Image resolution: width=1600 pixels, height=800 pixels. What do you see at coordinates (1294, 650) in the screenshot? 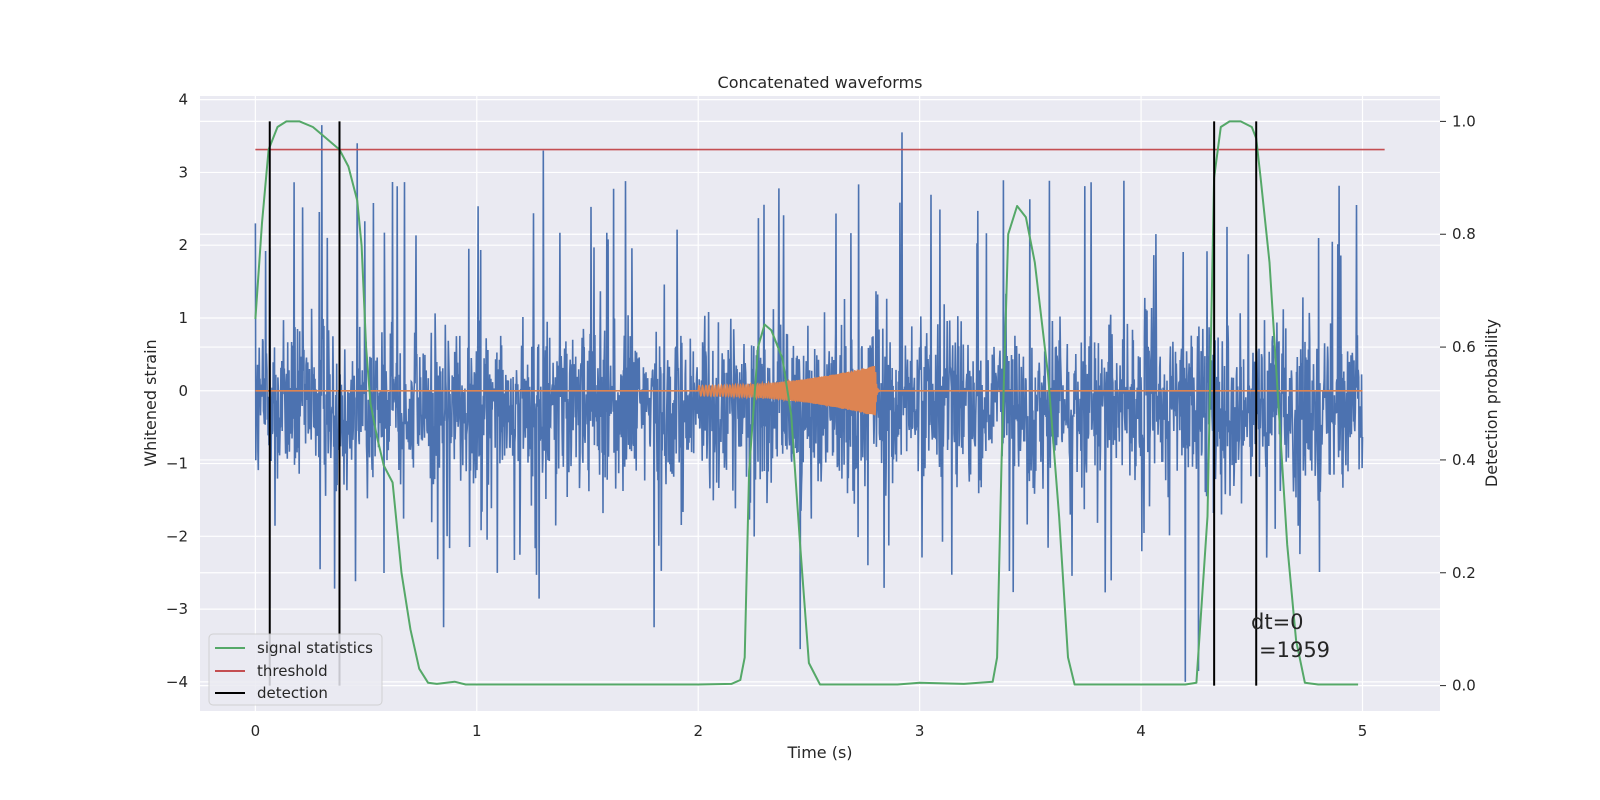
I see `annotation-line-2: =1959` at bounding box center [1294, 650].